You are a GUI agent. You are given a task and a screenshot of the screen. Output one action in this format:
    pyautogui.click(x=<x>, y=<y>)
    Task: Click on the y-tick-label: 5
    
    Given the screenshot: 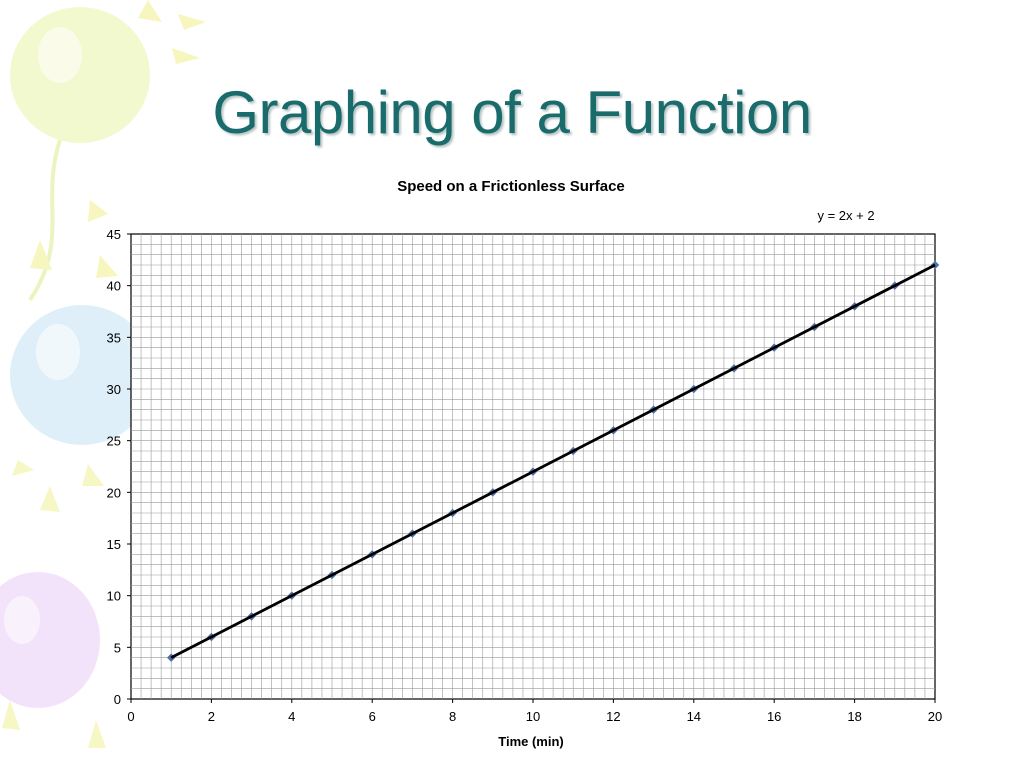 What is the action you would take?
    pyautogui.click(x=117, y=647)
    